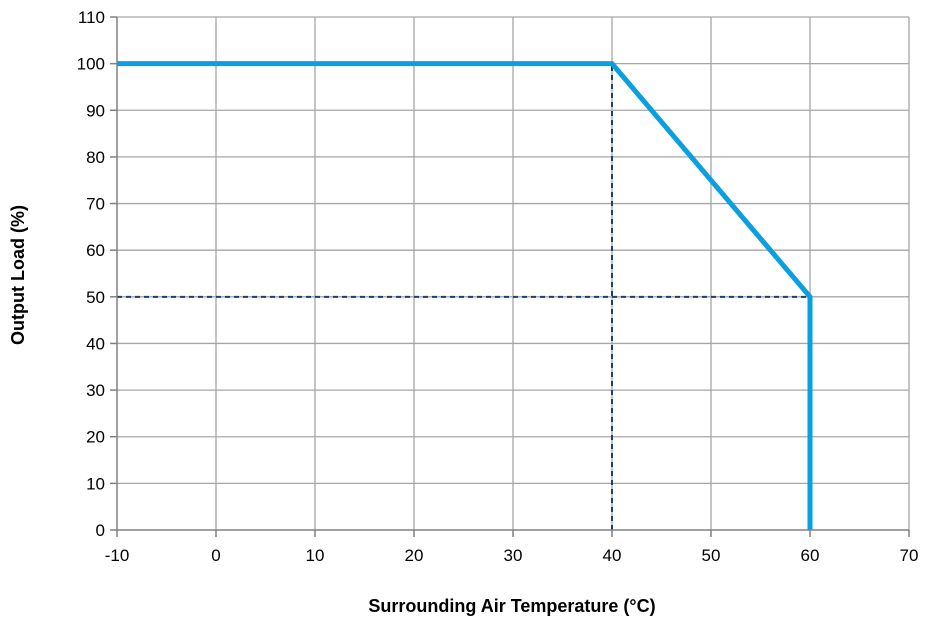 Image resolution: width=928 pixels, height=624 pixels. Describe the element at coordinates (315, 555) in the screenshot. I see `x-tick-label: 10` at that location.